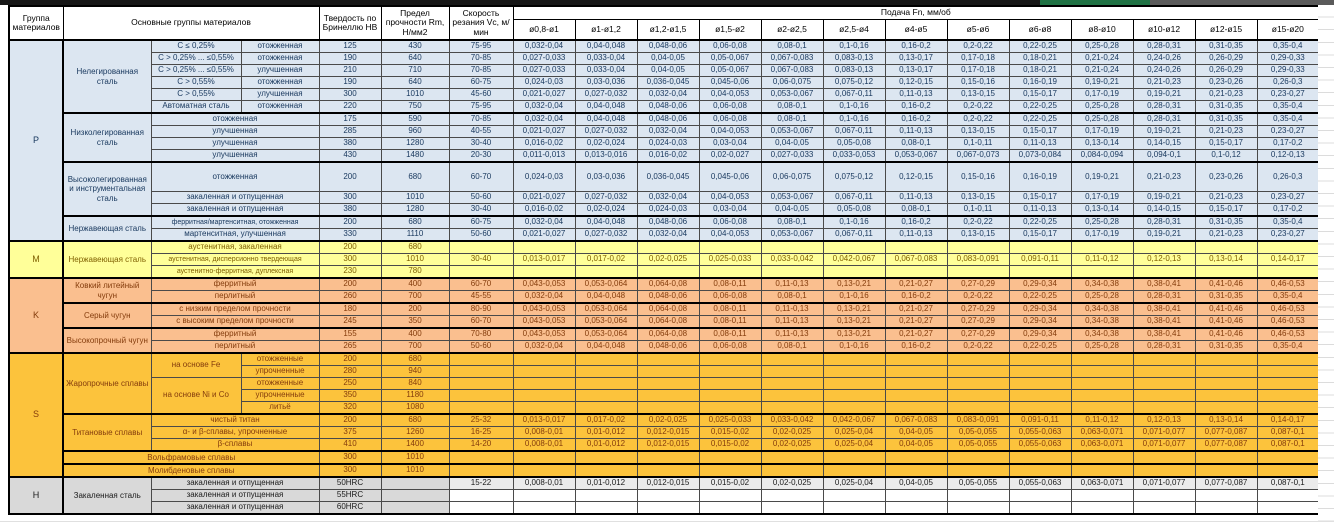 Image resolution: width=1334 pixels, height=529 pixels. What do you see at coordinates (854, 222) in the screenshot?
I see `cell-feed: 0,1-0,16` at bounding box center [854, 222].